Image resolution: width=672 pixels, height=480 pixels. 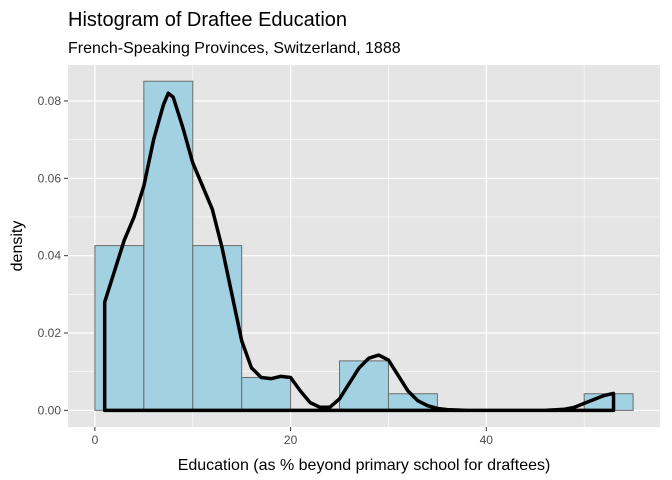 I want to click on y-tick-label: 0.08, so click(x=50, y=101).